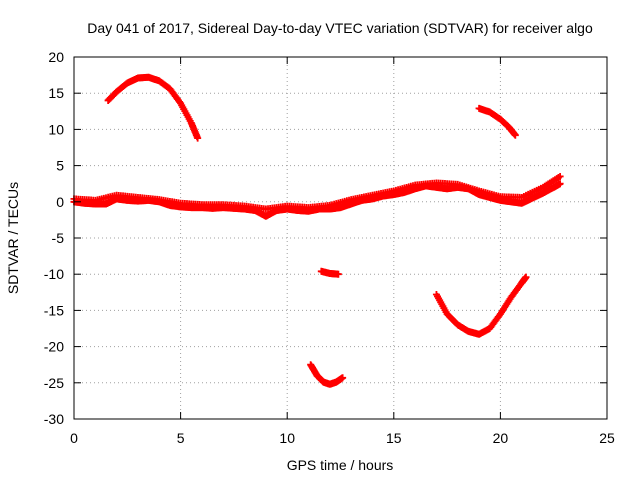 This screenshot has height=480, width=640. What do you see at coordinates (13, 238) in the screenshot?
I see `y-axis-label: SDTVAR / TECUs` at bounding box center [13, 238].